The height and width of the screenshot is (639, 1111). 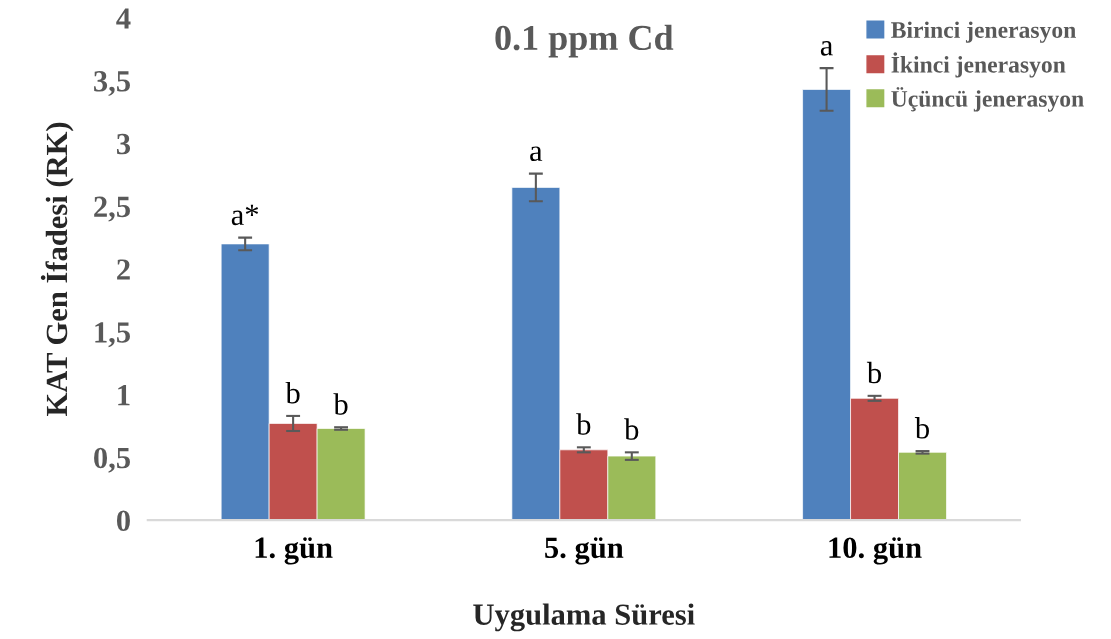 What do you see at coordinates (978, 65) in the screenshot?
I see `legend-label: İkinci jenerasyon` at bounding box center [978, 65].